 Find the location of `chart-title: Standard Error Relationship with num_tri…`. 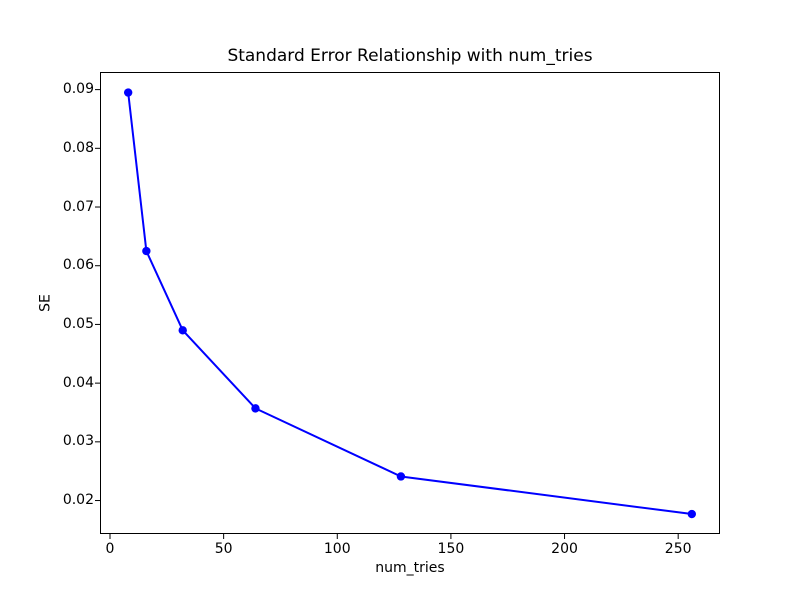

chart-title: Standard Error Relationship with num_tri… is located at coordinates (410, 56).